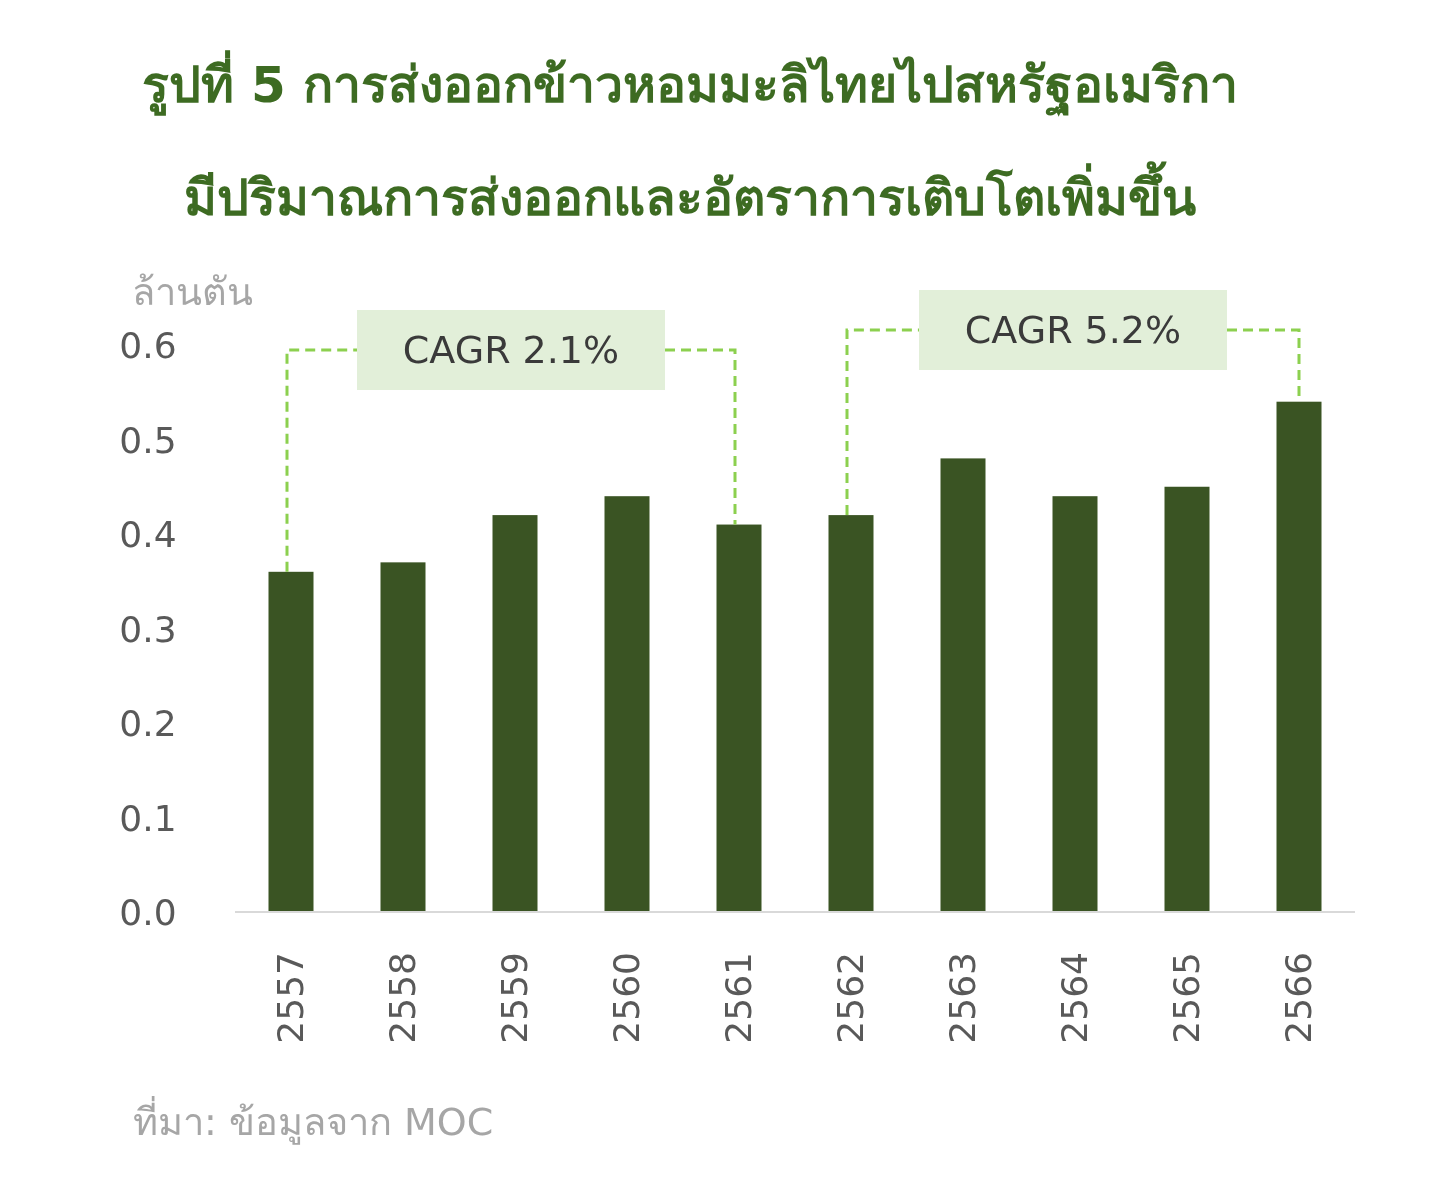  What do you see at coordinates (290, 998) in the screenshot?
I see `x-tick-label: 2557` at bounding box center [290, 998].